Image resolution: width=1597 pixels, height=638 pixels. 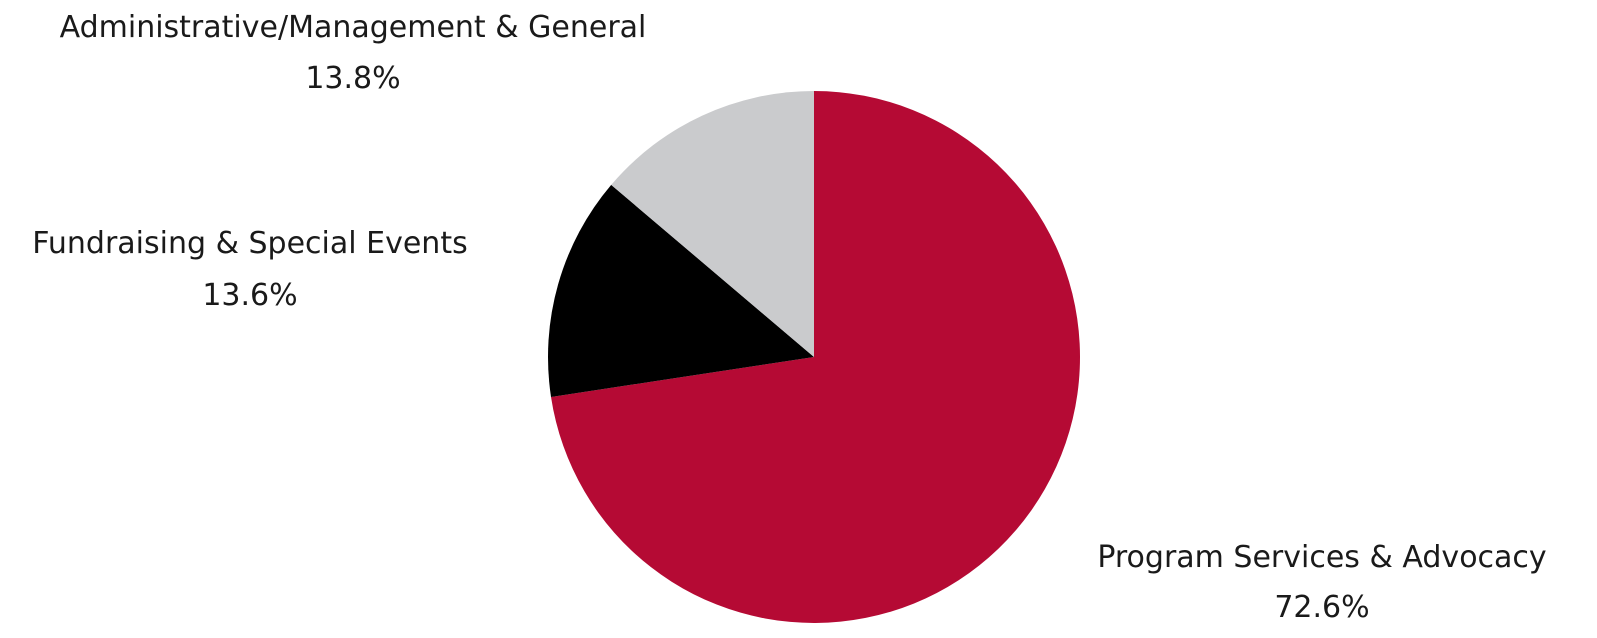 What do you see at coordinates (249, 243) in the screenshot?
I see `slice-label-name: Fundraising & Special Events` at bounding box center [249, 243].